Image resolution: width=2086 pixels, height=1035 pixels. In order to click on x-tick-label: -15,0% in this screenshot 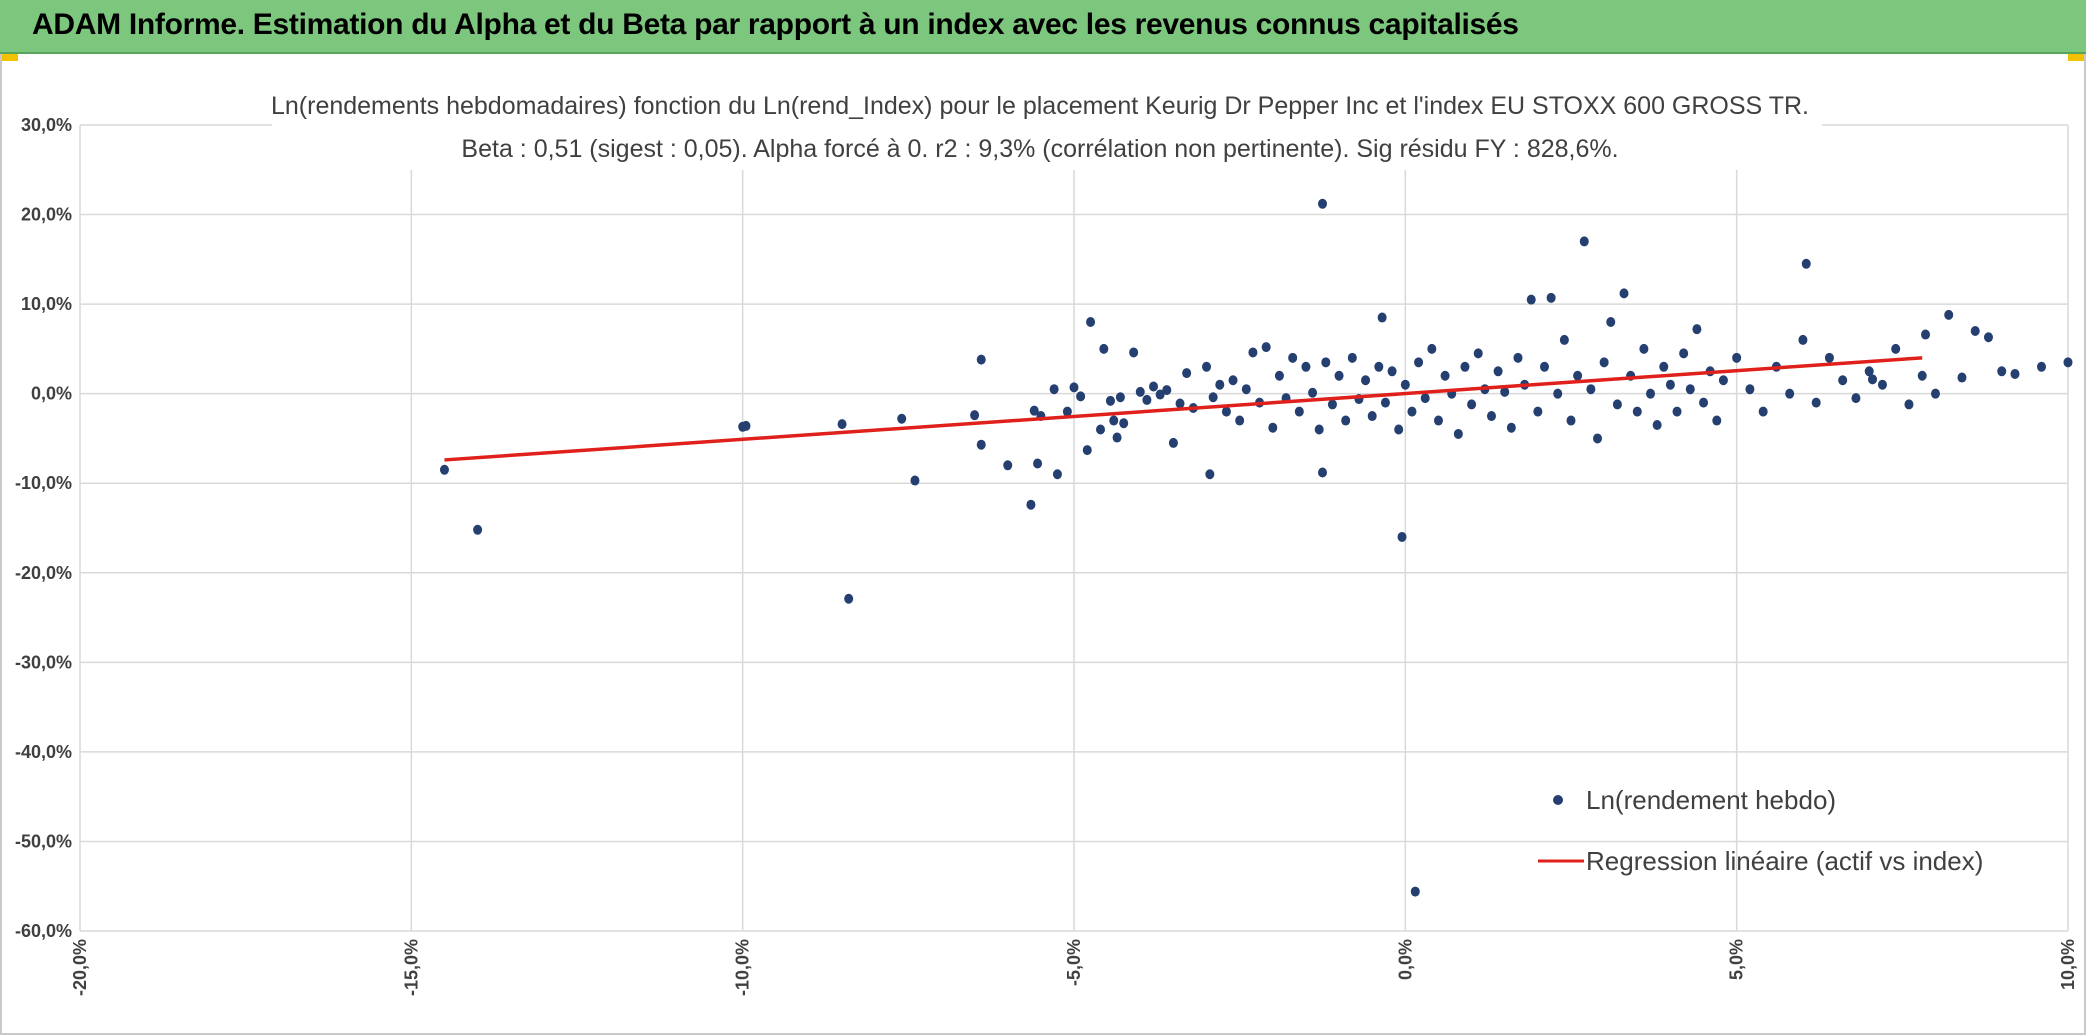, I will do `click(411, 967)`.